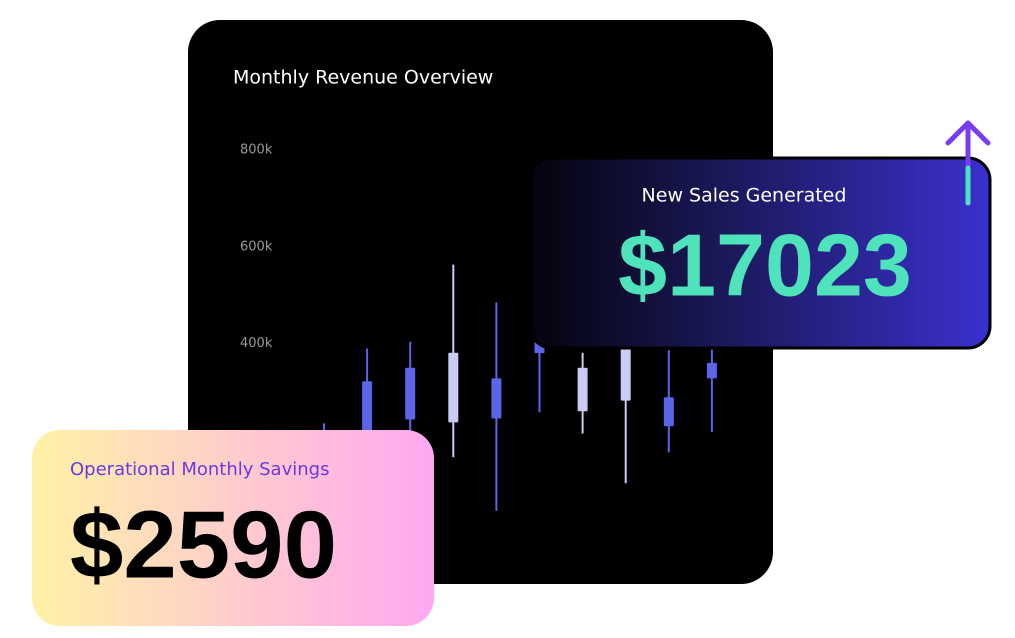  What do you see at coordinates (363, 78) in the screenshot?
I see `chart-title: Monthly Revenue Overview` at bounding box center [363, 78].